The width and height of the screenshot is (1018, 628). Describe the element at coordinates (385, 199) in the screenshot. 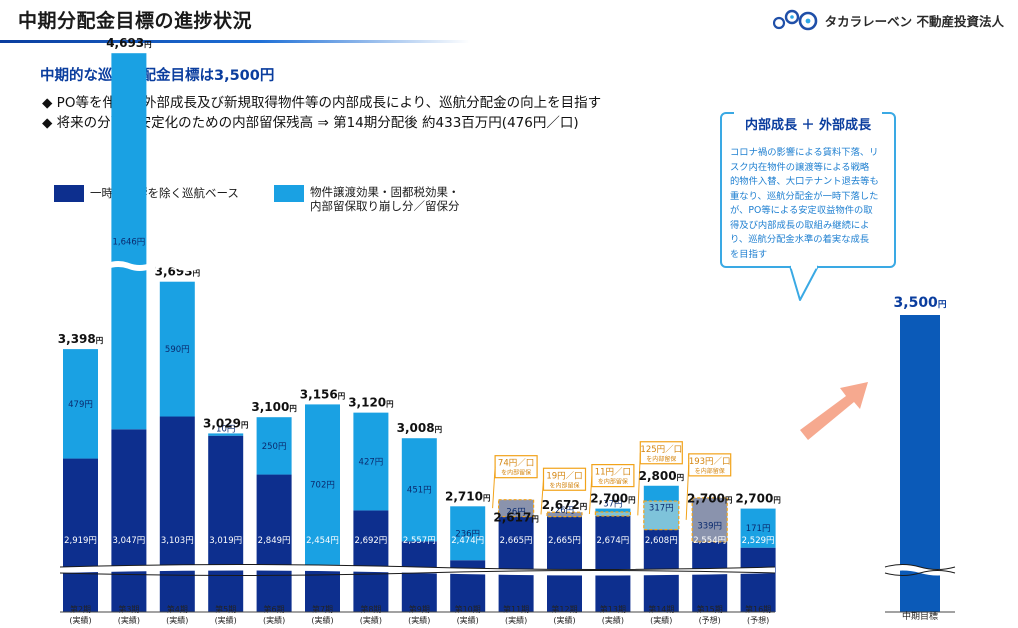

I see `legend-label-extra: 物件譲渡効果・固都税効果・ 内部留保取り崩し分／留保分` at that location.